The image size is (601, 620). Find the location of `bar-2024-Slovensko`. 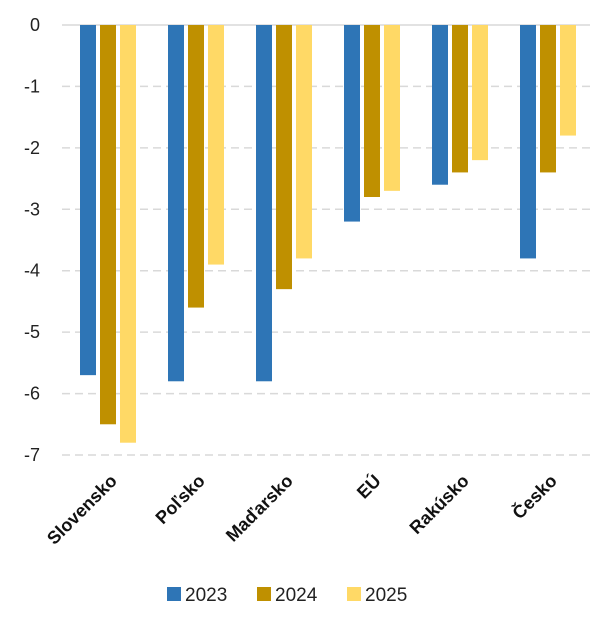

bar-2024-Slovensko is located at coordinates (108, 225).